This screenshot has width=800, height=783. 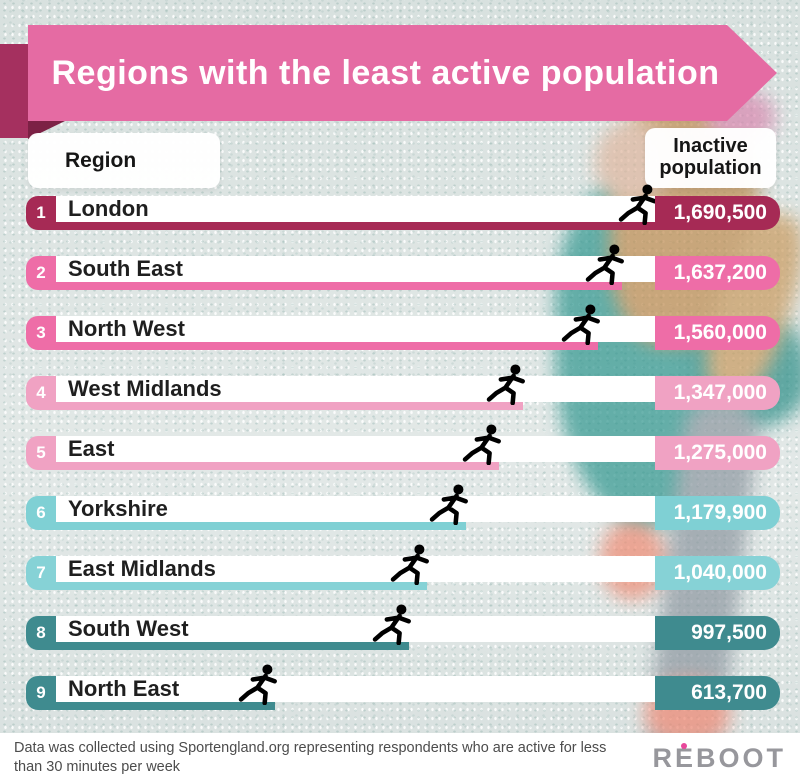 I want to click on rank-badge: 2, so click(x=41, y=273).